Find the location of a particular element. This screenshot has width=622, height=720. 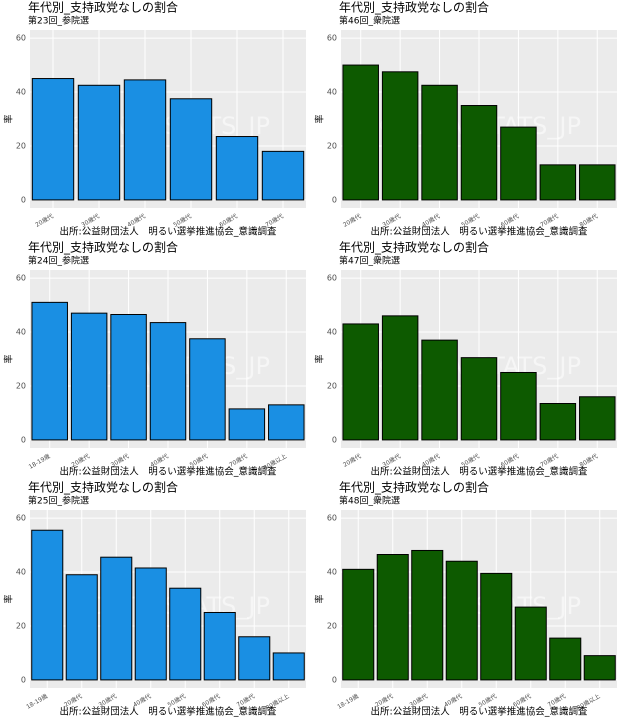

watermark: ©DATA_STATS_JP is located at coordinates (479, 606).